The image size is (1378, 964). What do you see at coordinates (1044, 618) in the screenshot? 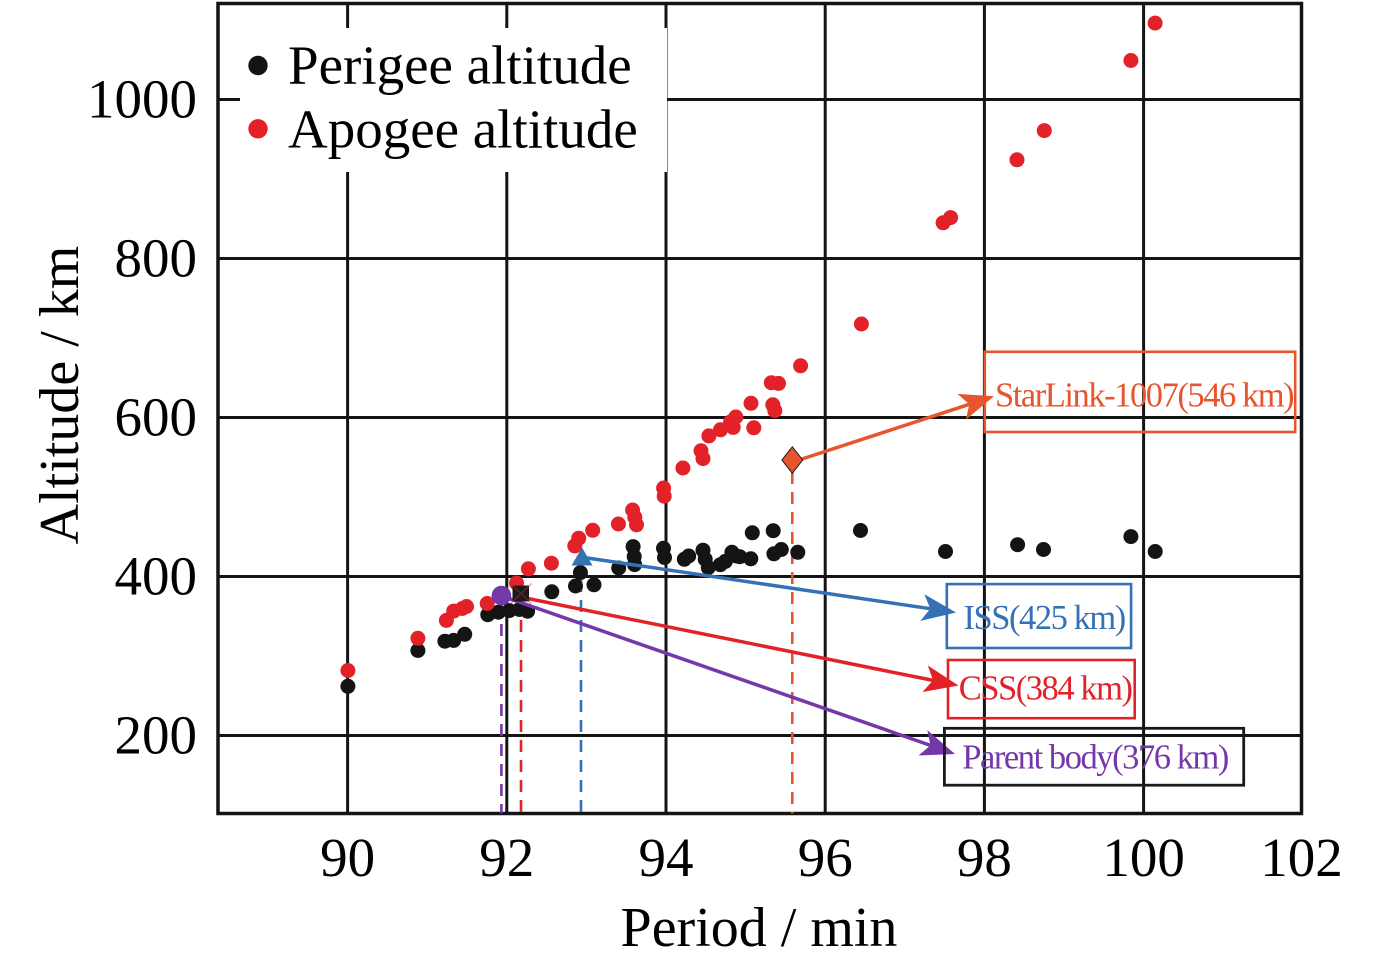
I see `svg-text: ISS(425 km)` at bounding box center [1044, 618].